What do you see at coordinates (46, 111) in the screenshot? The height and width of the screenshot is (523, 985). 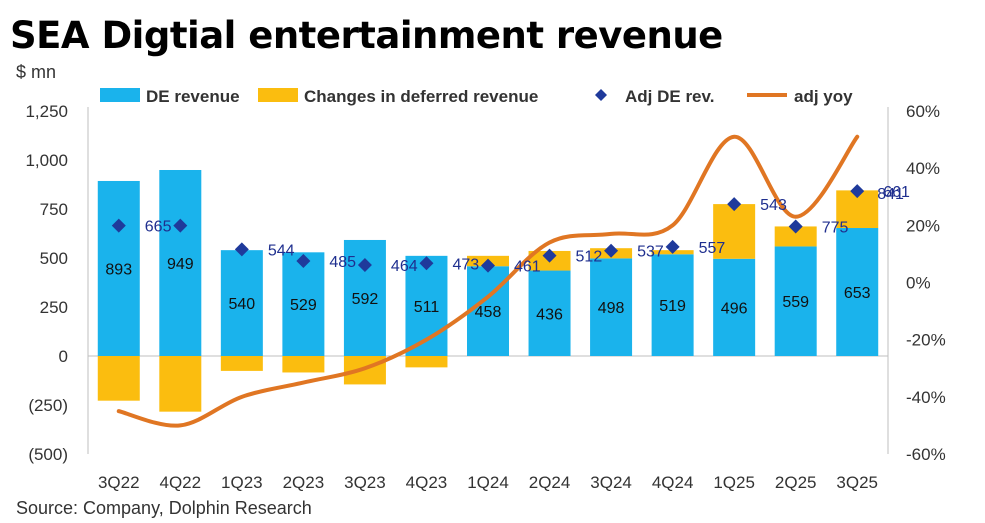 I see `y-left-tick-label: 1,250` at bounding box center [46, 111].